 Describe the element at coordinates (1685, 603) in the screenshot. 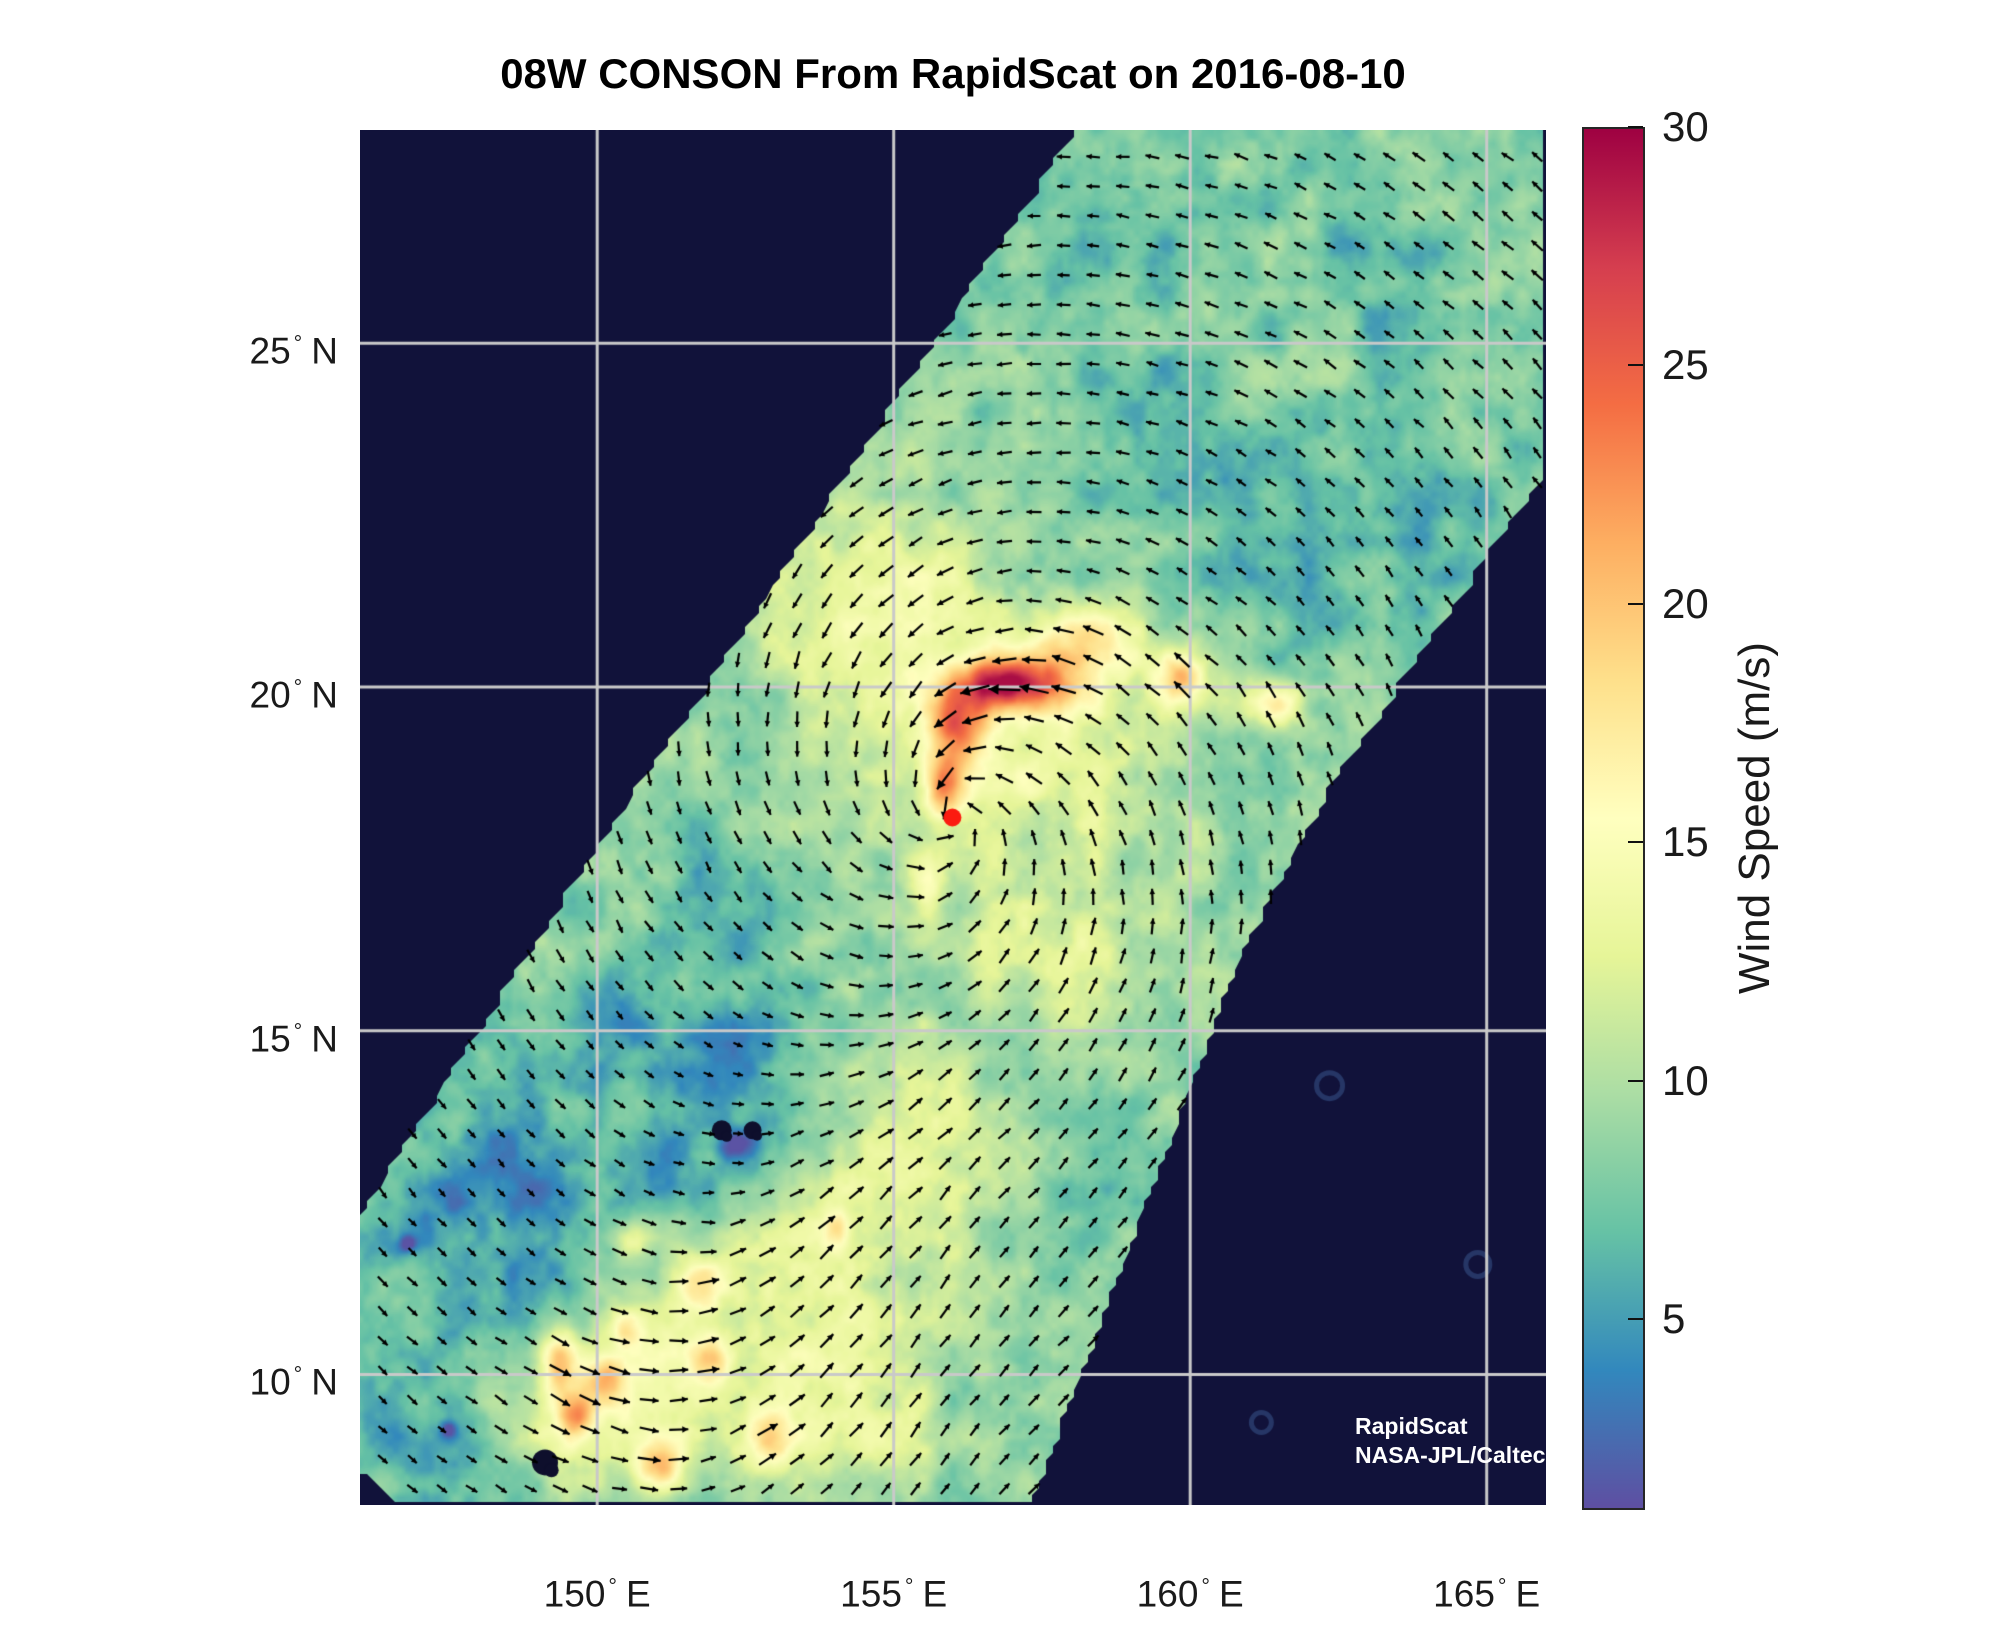

I see `colorbar-tick-label-20: 20` at that location.